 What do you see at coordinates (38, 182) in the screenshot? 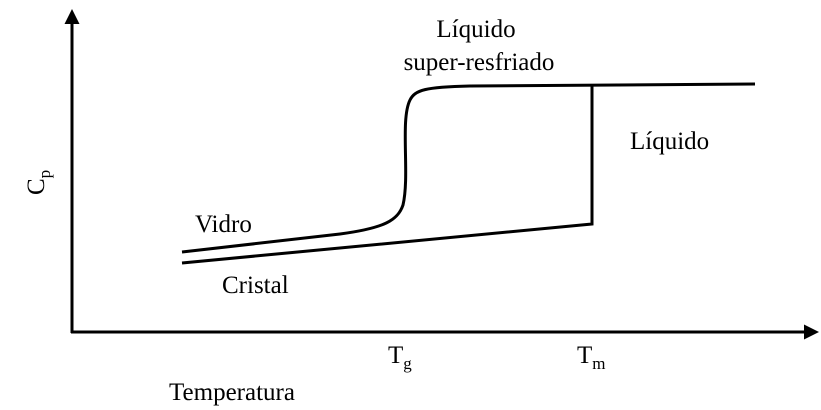
I see `y-axis-label: Cp` at bounding box center [38, 182].